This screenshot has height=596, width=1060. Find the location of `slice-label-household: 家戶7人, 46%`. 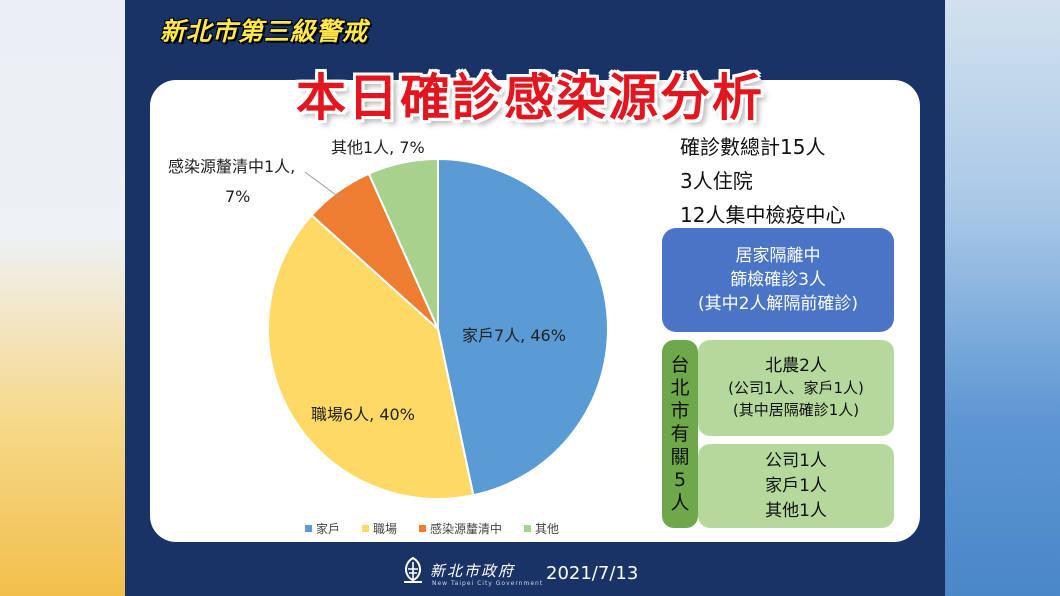

slice-label-household: 家戶7人, 46% is located at coordinates (514, 335).